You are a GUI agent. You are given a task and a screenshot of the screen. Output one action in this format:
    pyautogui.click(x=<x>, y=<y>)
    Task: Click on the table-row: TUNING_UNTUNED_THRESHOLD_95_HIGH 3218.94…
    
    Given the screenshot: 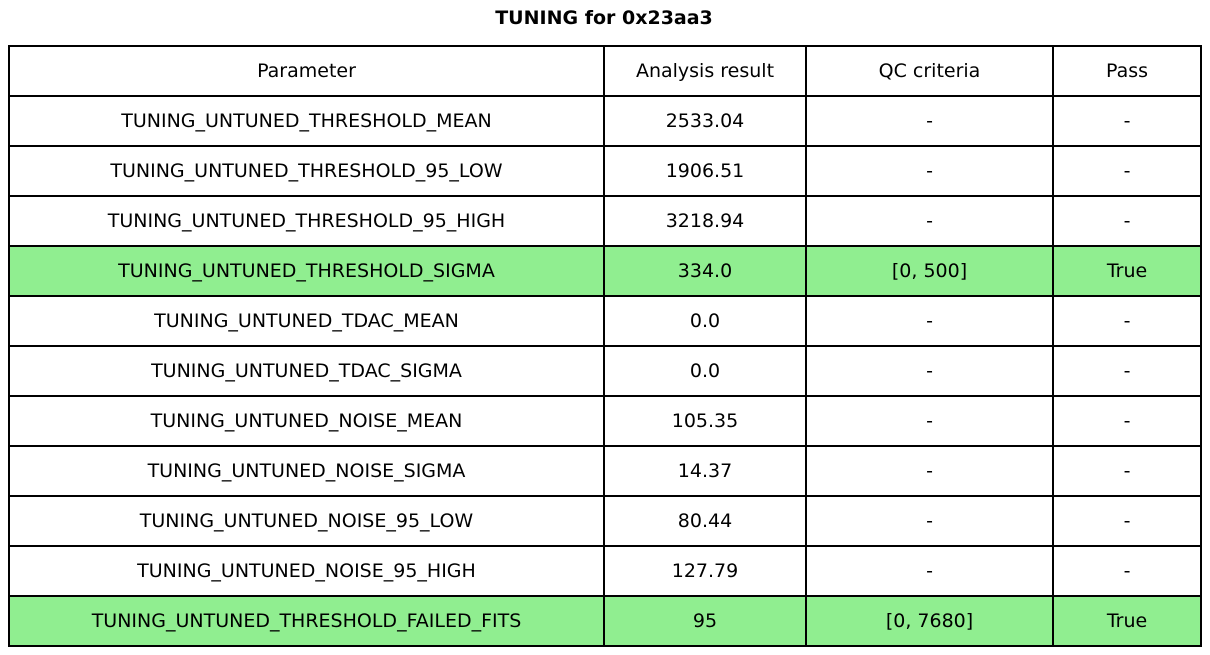 What is the action you would take?
    pyautogui.click(x=605, y=221)
    